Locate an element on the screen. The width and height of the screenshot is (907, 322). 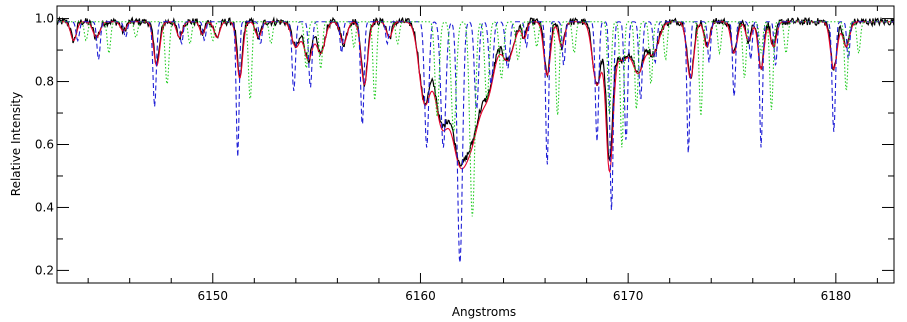
y-tick-label: 1.0 is located at coordinates (44, 19).